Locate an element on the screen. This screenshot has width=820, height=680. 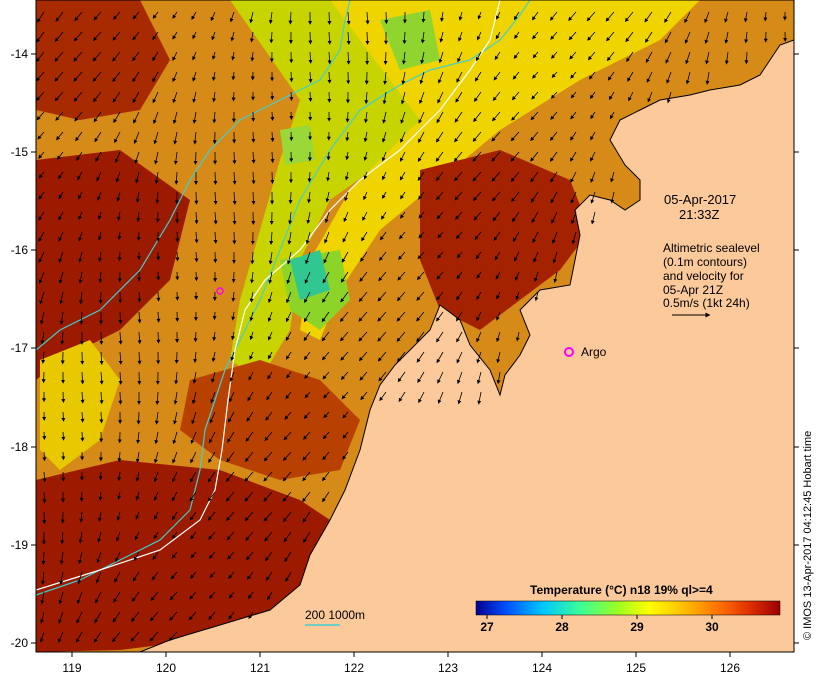
legend-line-2: (0.1m contours) is located at coordinates (705, 262).